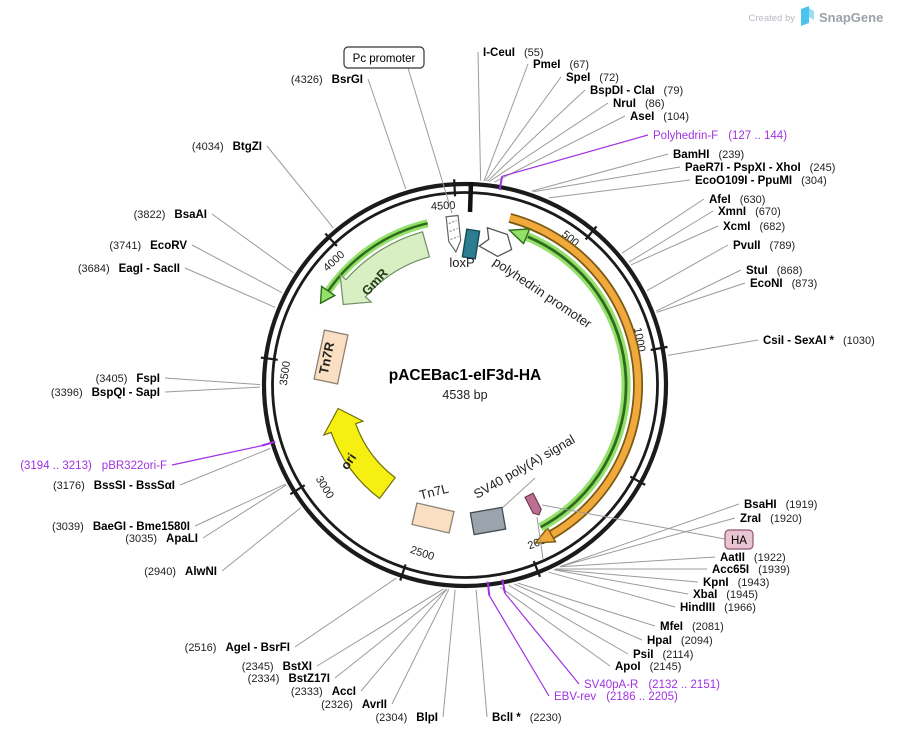 The image size is (908, 734). What do you see at coordinates (285, 373) in the screenshot?
I see `tick-label: 3500` at bounding box center [285, 373].